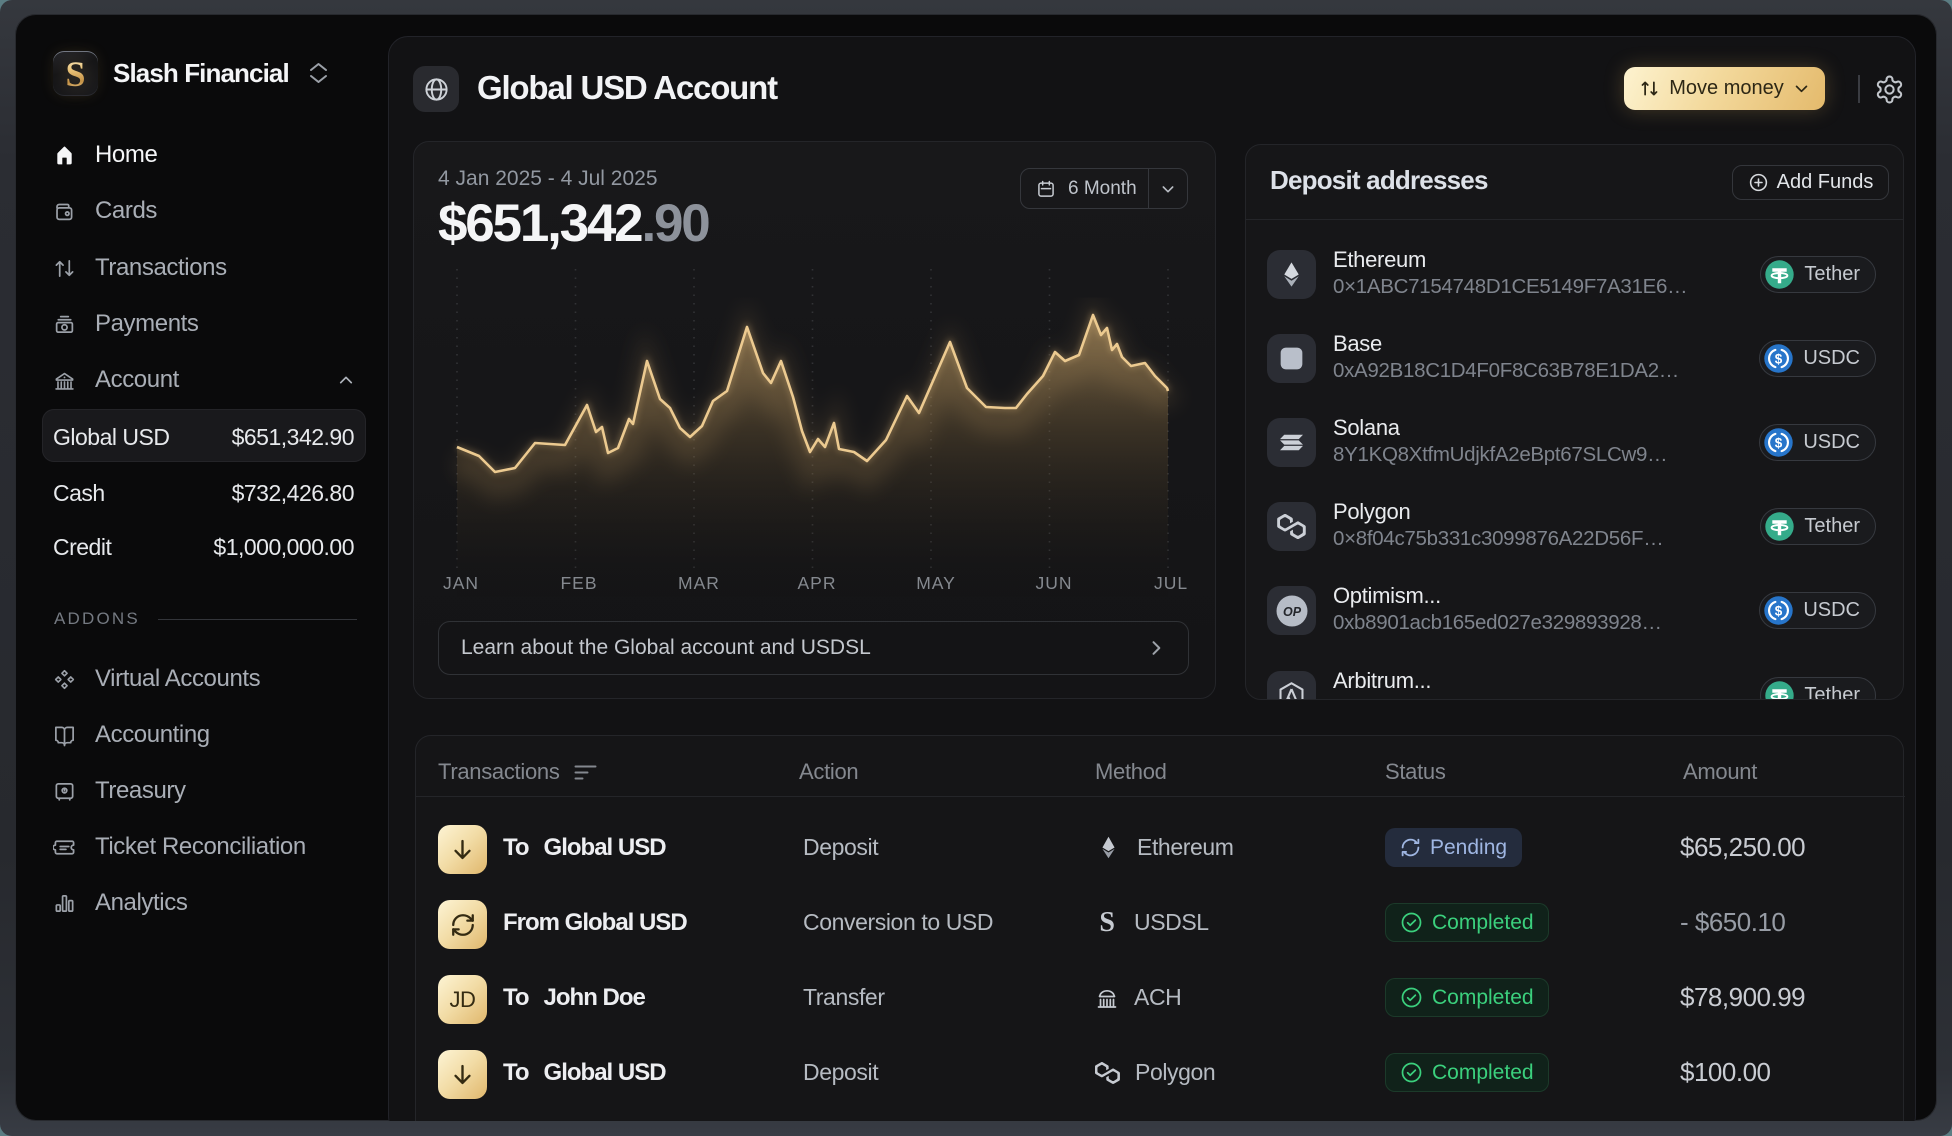 This screenshot has width=1952, height=1136. What do you see at coordinates (461, 583) in the screenshot?
I see `svg-text: JAN` at bounding box center [461, 583].